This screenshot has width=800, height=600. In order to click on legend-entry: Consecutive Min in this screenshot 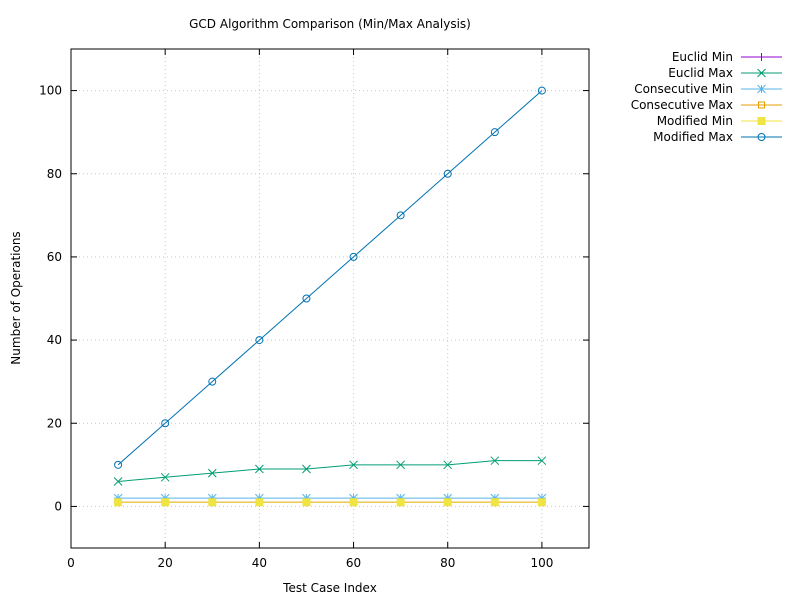, I will do `click(708, 89)`.